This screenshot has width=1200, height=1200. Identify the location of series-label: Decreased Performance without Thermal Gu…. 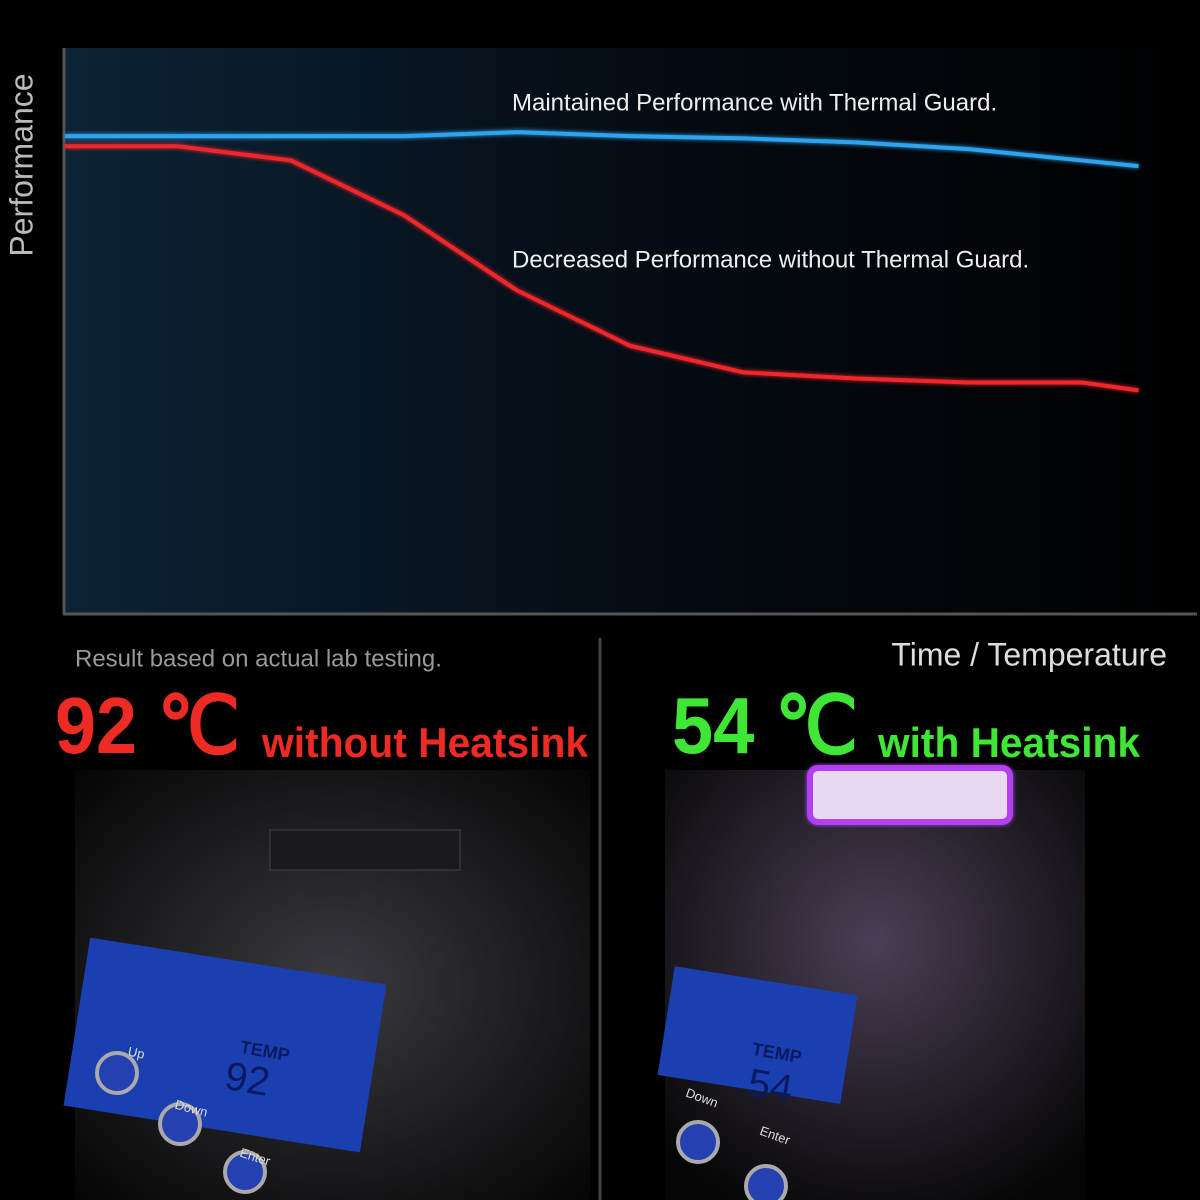
(770, 259).